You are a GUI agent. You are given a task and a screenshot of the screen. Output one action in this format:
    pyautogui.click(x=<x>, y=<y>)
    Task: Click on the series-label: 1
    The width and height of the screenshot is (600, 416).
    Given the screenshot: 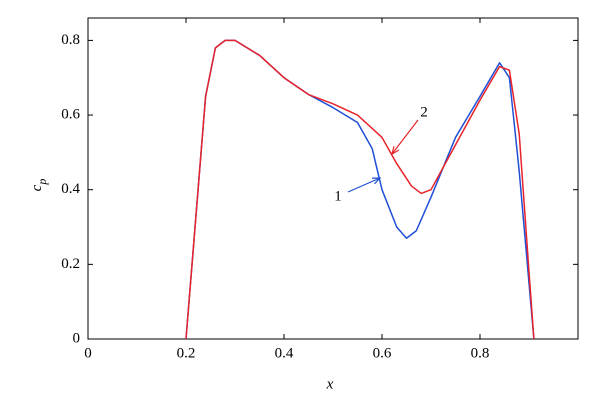 What is the action you would take?
    pyautogui.click(x=338, y=196)
    